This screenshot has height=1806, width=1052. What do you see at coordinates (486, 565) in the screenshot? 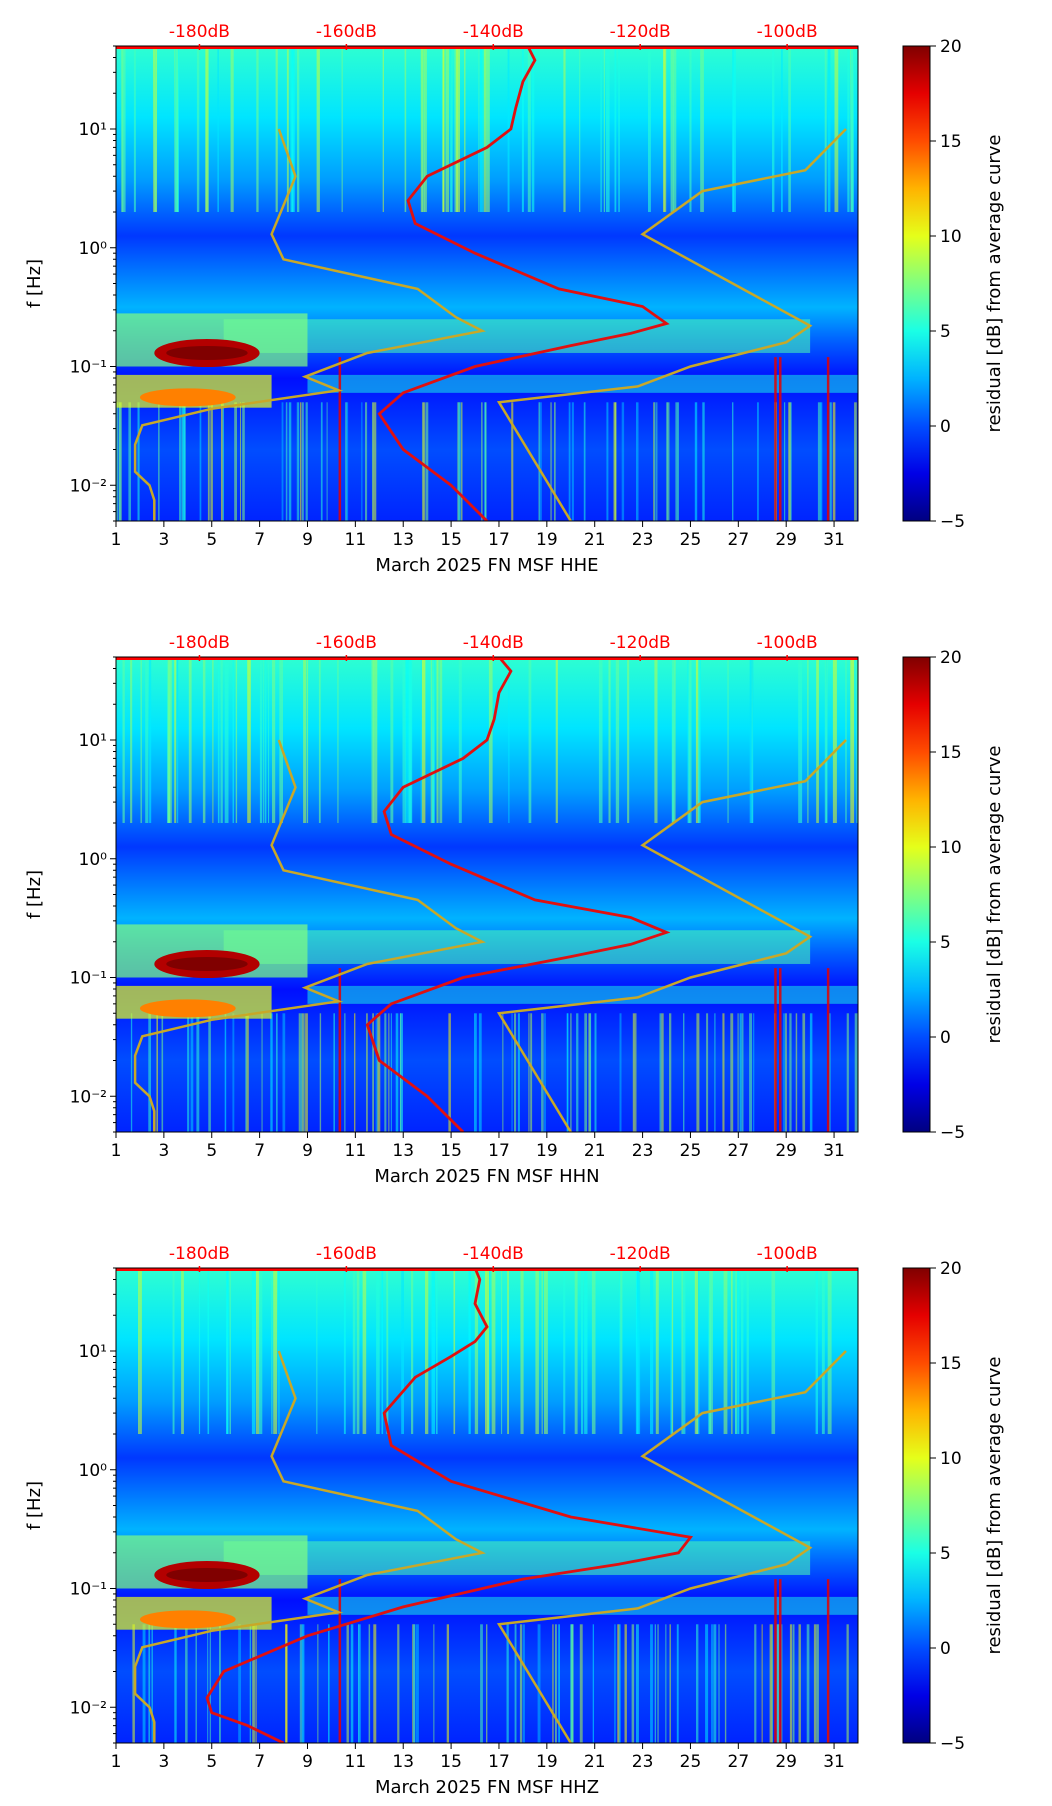
I see `x-axis-label: March 2025 FN MSF HHE` at bounding box center [486, 565].